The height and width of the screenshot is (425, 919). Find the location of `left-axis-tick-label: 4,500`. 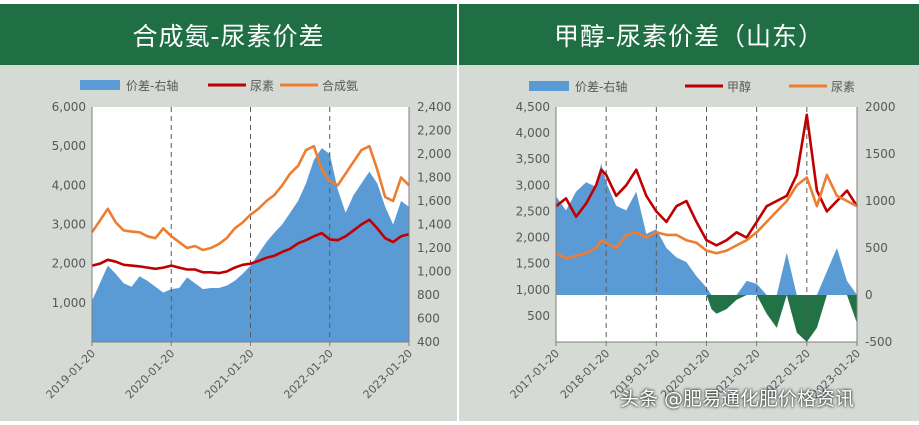

left-axis-tick-label: 4,500 is located at coordinates (533, 107).